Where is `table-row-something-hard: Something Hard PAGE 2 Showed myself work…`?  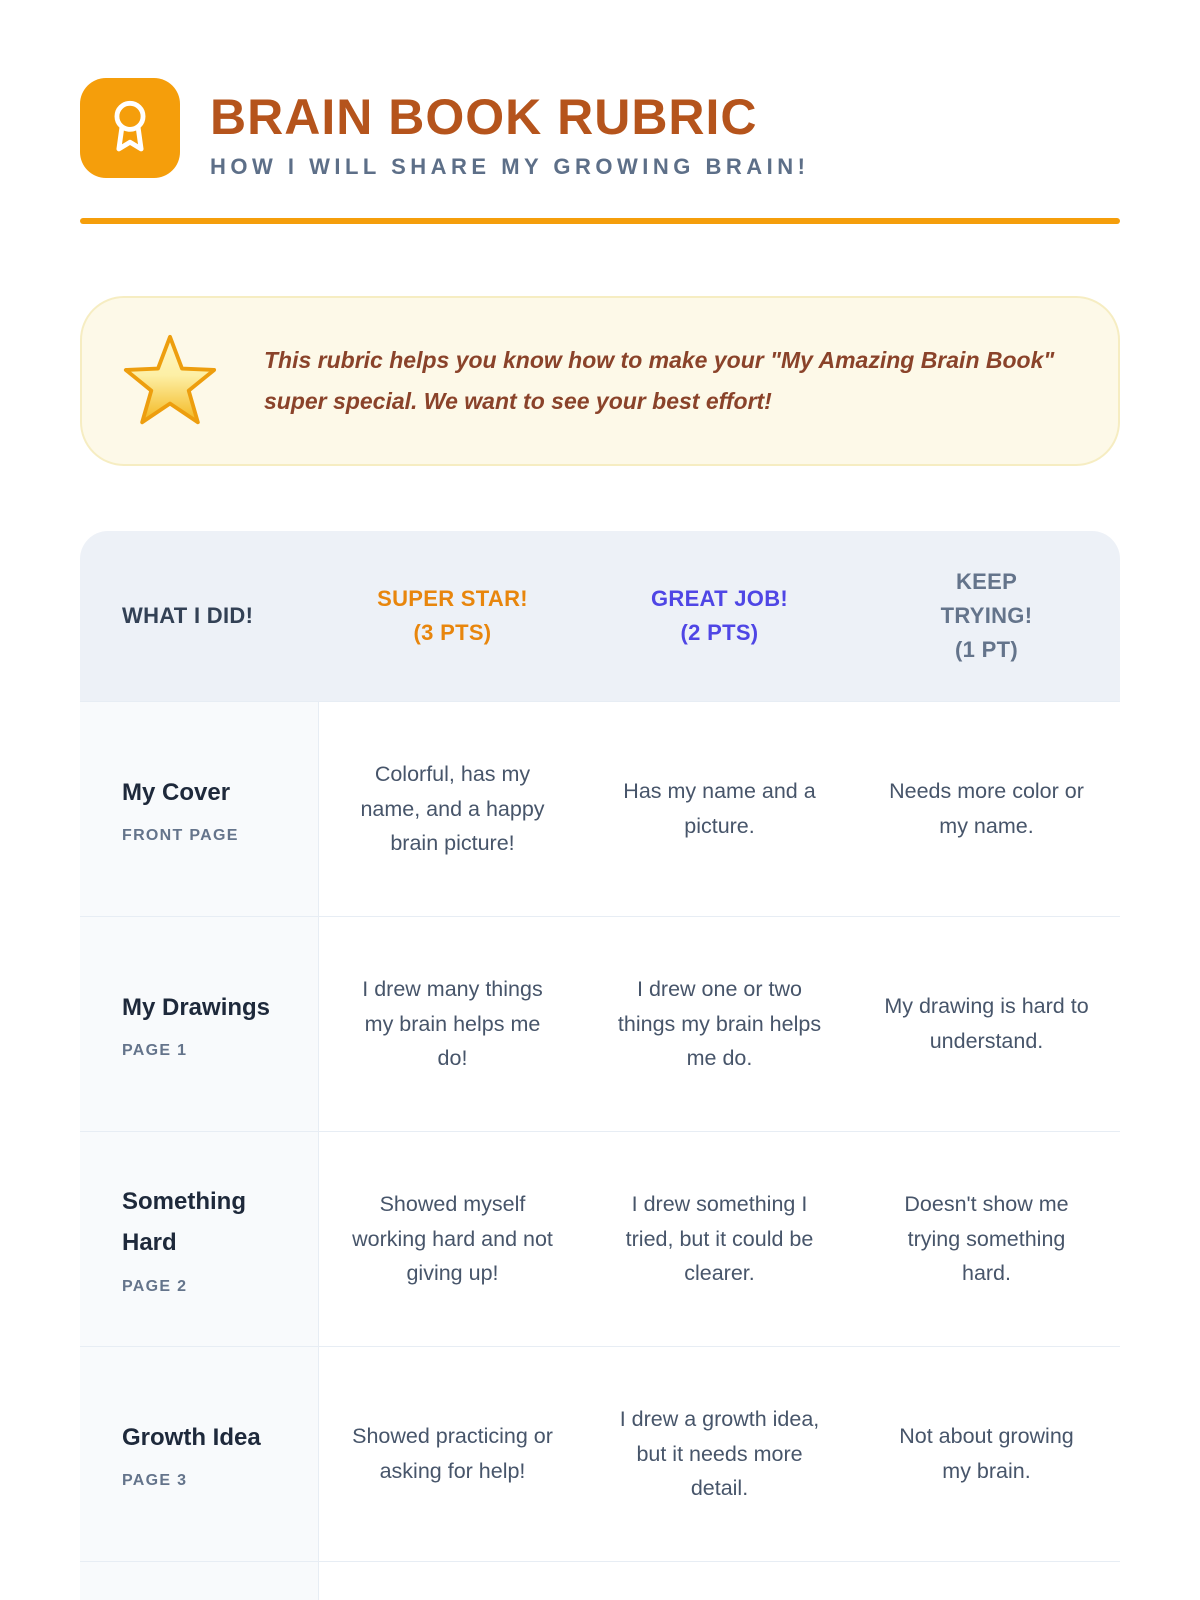
table-row-something-hard: Something Hard PAGE 2 Showed myself work… is located at coordinates (600, 1238).